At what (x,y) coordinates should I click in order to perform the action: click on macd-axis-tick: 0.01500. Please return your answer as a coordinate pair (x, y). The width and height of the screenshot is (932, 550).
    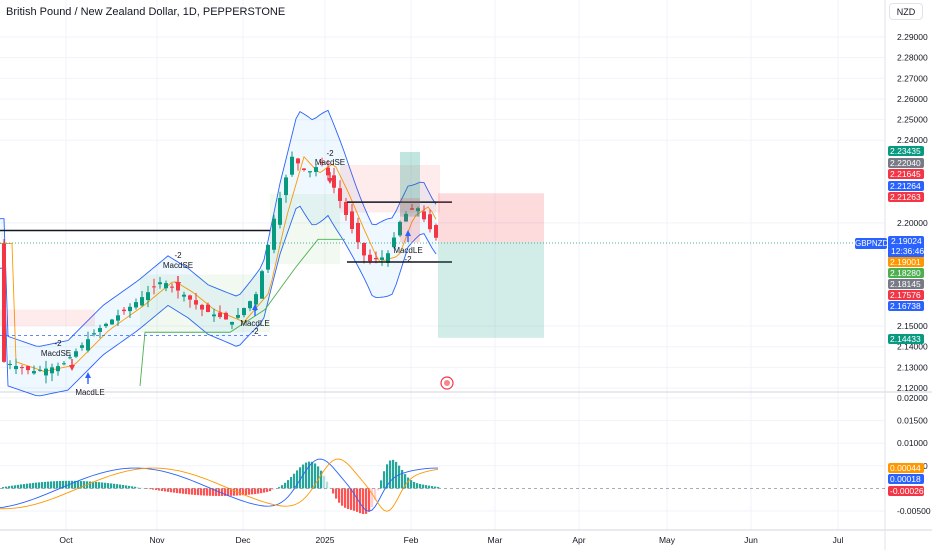
    Looking at the image, I should click on (912, 421).